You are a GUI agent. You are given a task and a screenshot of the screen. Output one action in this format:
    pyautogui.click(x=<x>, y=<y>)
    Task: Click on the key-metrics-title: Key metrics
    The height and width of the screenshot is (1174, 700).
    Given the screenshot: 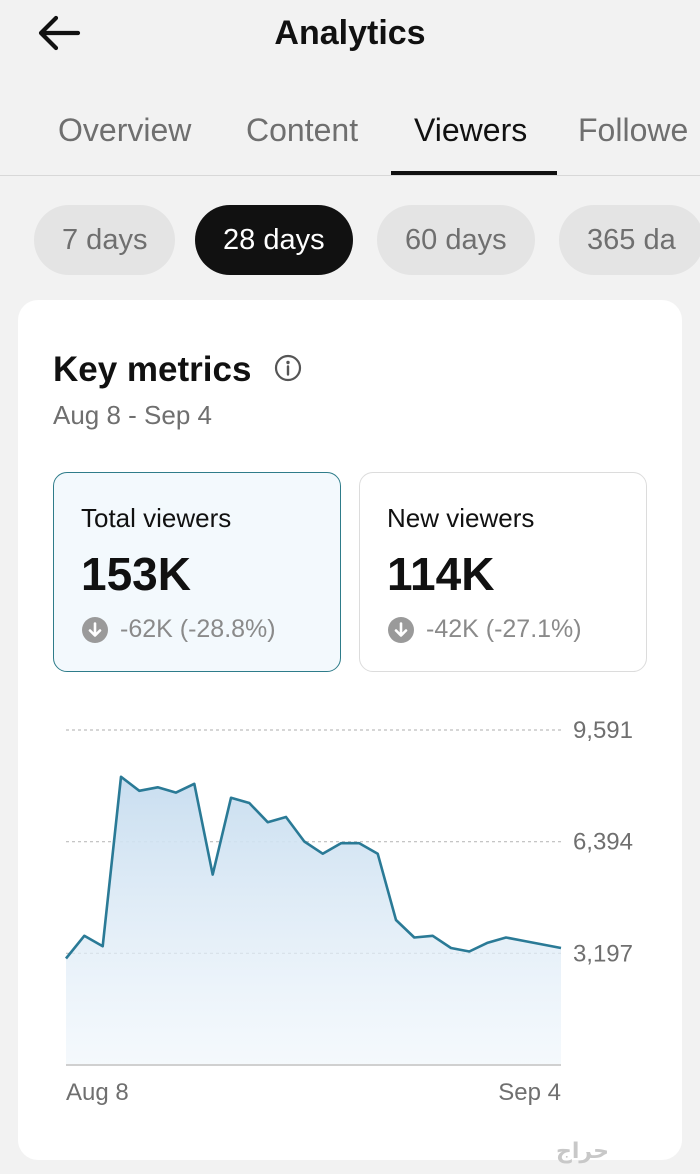 What is the action you would take?
    pyautogui.click(x=152, y=369)
    